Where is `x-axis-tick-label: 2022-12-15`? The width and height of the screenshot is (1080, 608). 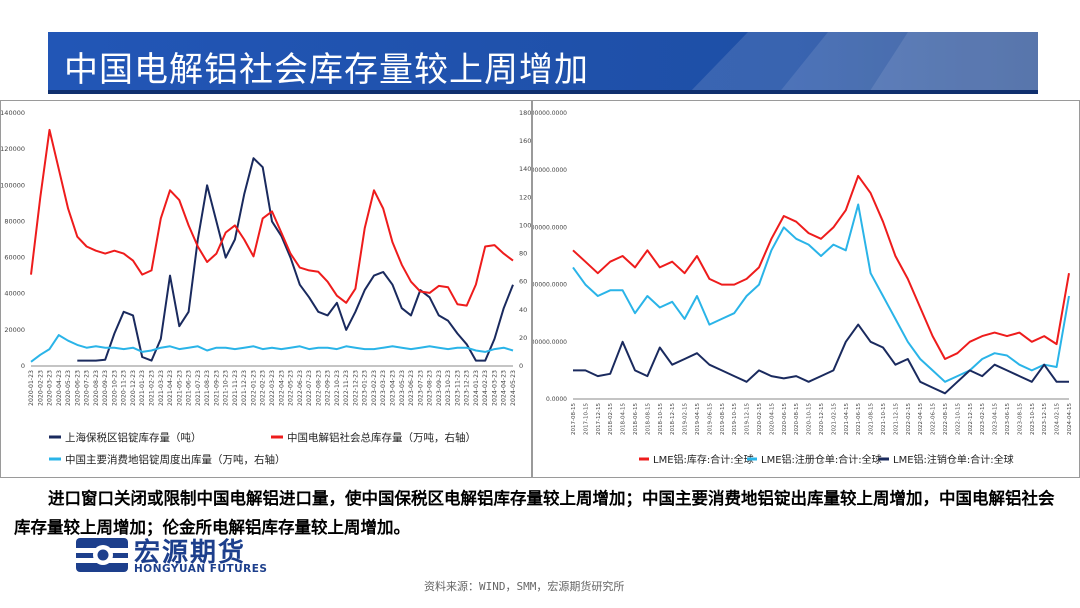
x-axis-tick-label: 2022-12-15 is located at coordinates (971, 419).